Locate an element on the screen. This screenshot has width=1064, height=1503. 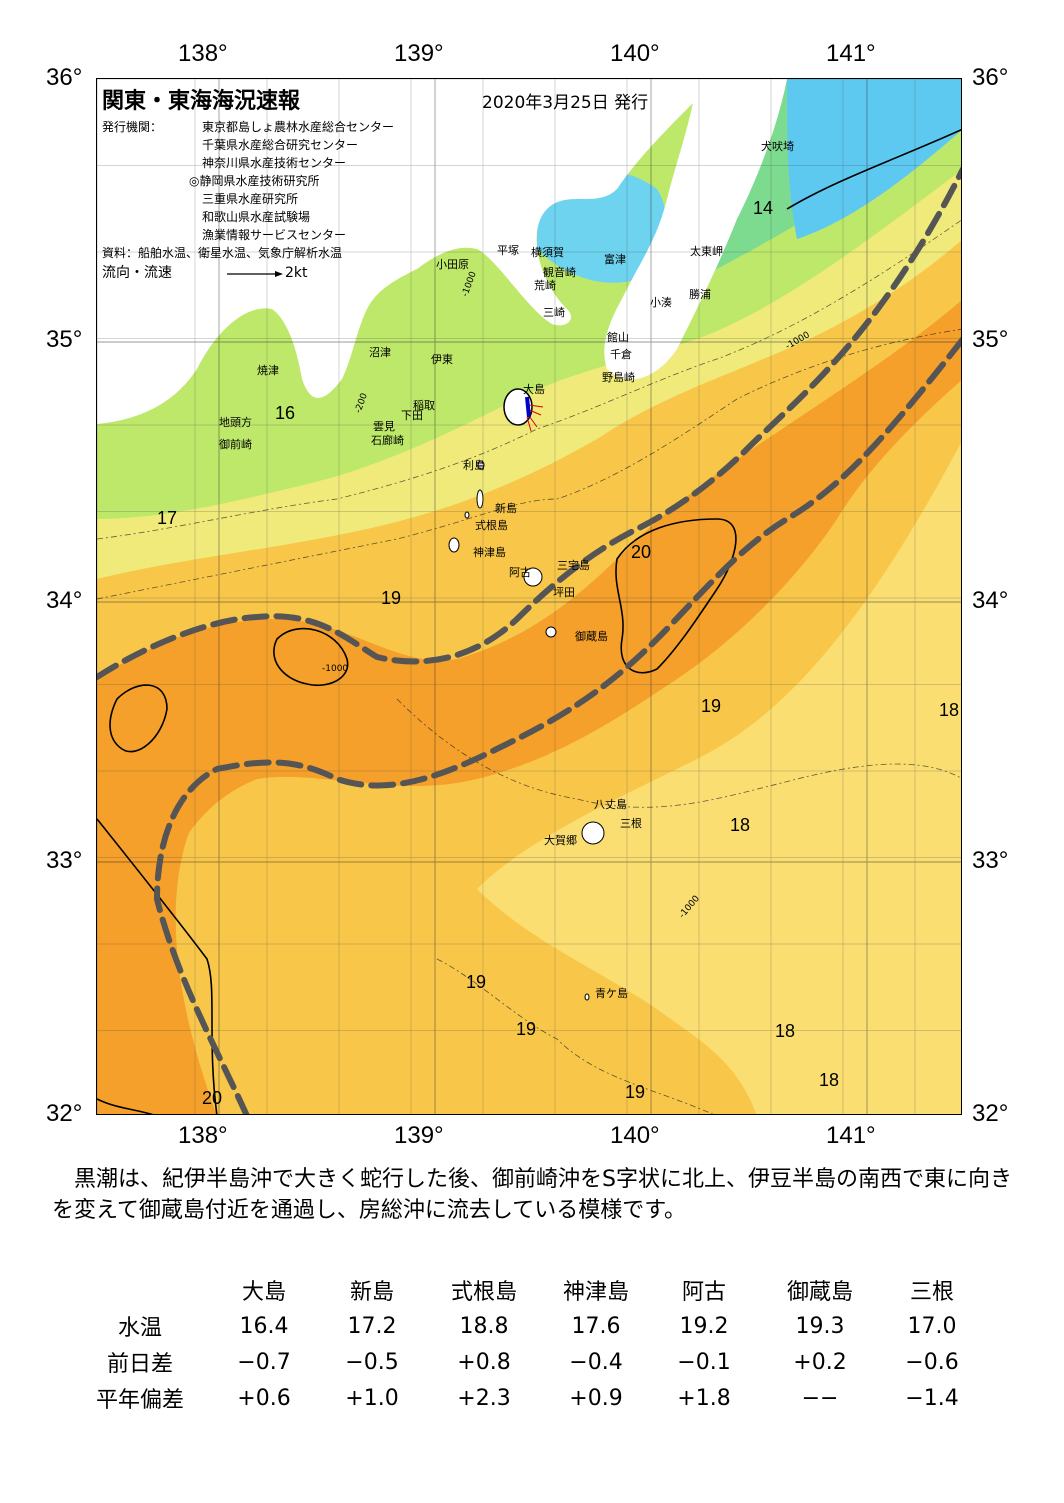
place-chitogata: 地頭方 is located at coordinates (235, 422).